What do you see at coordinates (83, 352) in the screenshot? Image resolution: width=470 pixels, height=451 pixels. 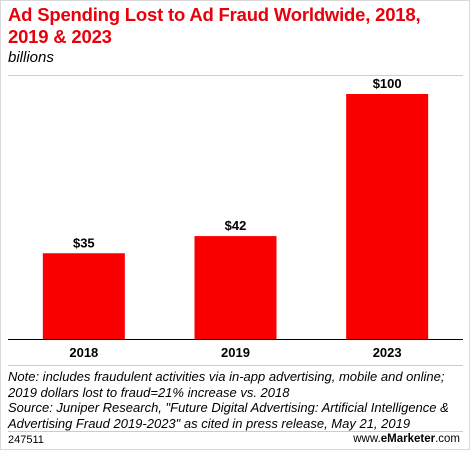 I see `x-tick-label-2018: 2018` at bounding box center [83, 352].